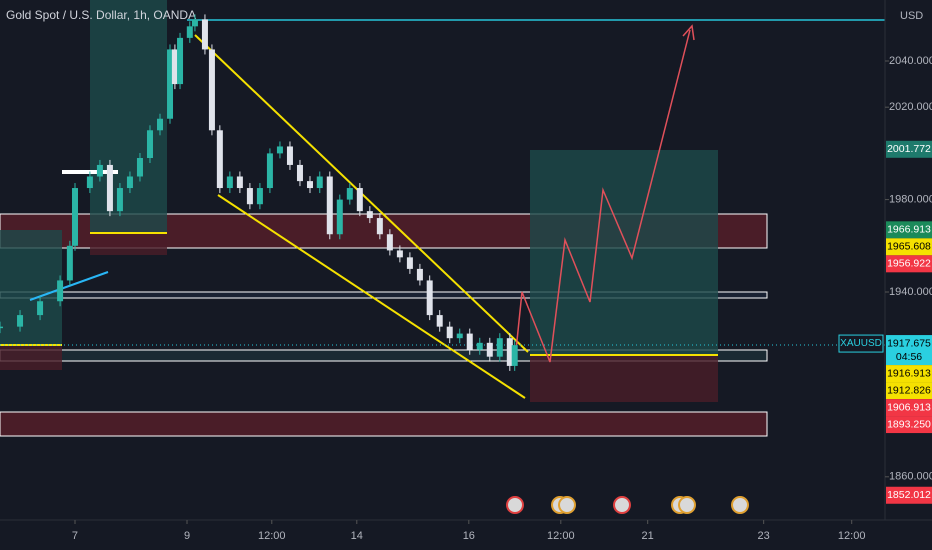 The height and width of the screenshot is (550, 932). What do you see at coordinates (627, 505) in the screenshot?
I see `event-icons` at bounding box center [627, 505].